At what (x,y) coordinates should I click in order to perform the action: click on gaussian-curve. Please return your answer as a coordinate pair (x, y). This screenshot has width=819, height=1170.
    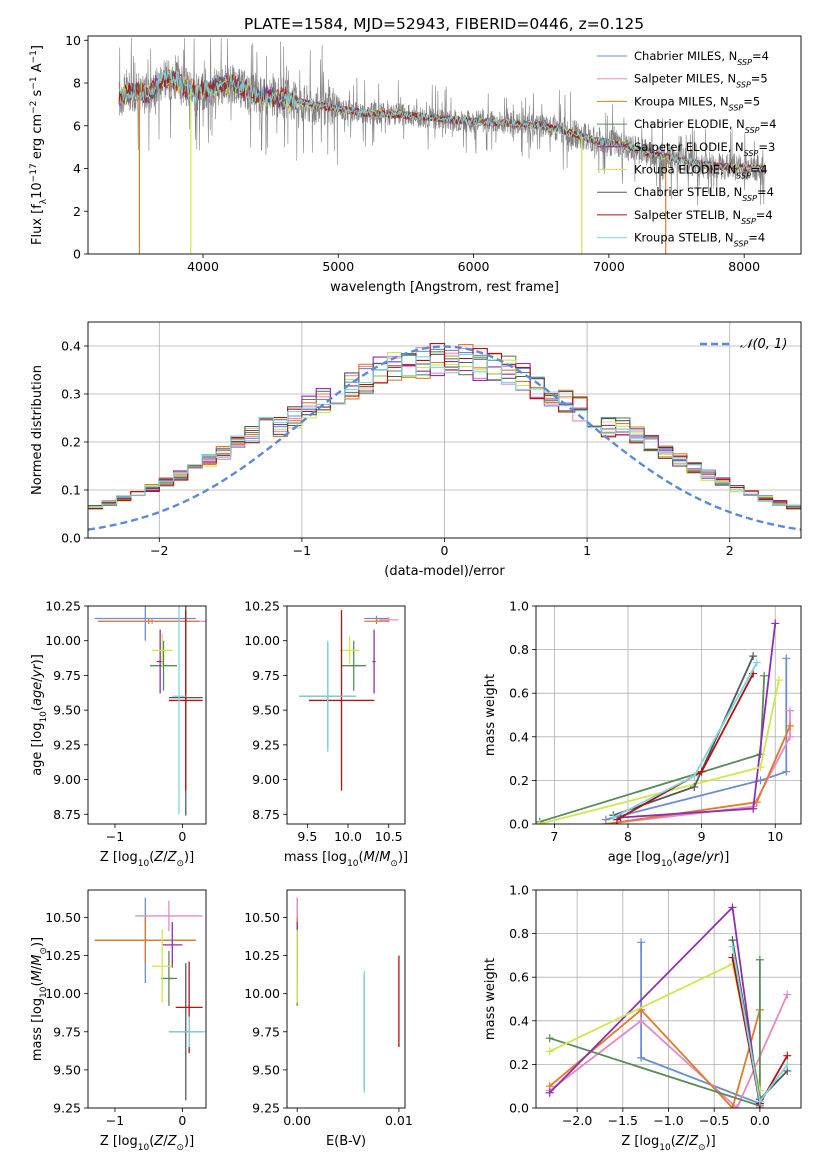
    Looking at the image, I should click on (444, 438).